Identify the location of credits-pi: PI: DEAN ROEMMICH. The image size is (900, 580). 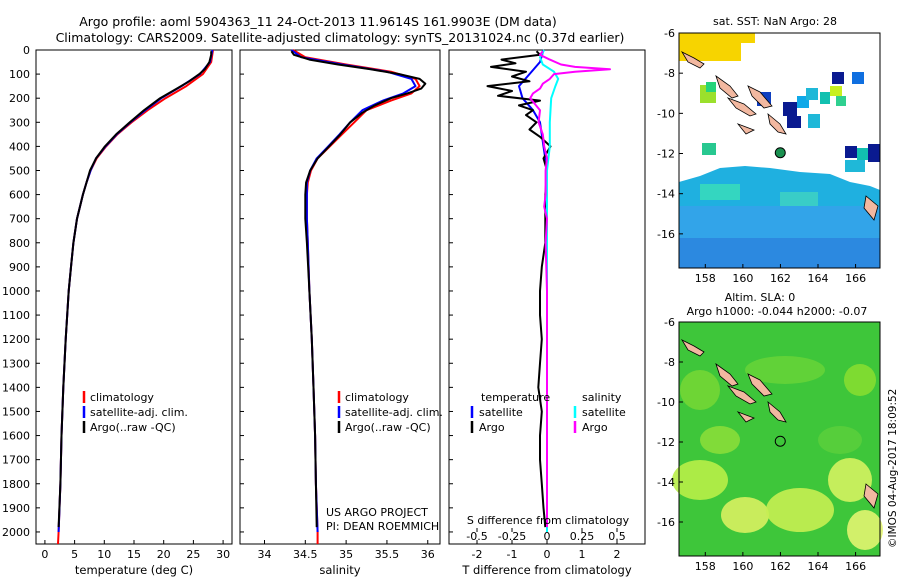
(382, 526).